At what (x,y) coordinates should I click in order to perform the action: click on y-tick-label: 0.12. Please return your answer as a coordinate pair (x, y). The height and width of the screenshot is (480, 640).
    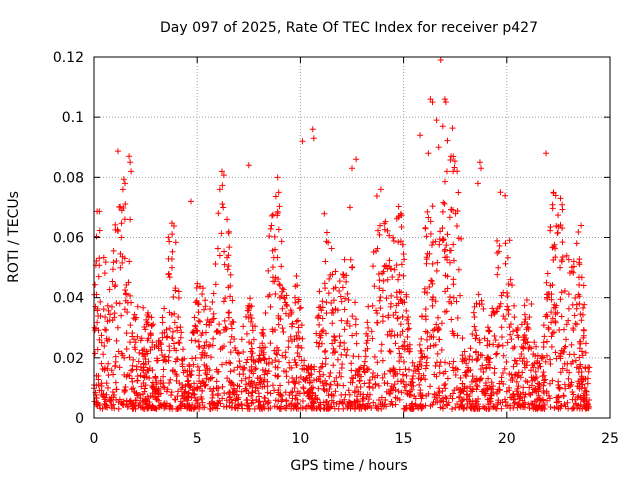
    Looking at the image, I should click on (68, 58).